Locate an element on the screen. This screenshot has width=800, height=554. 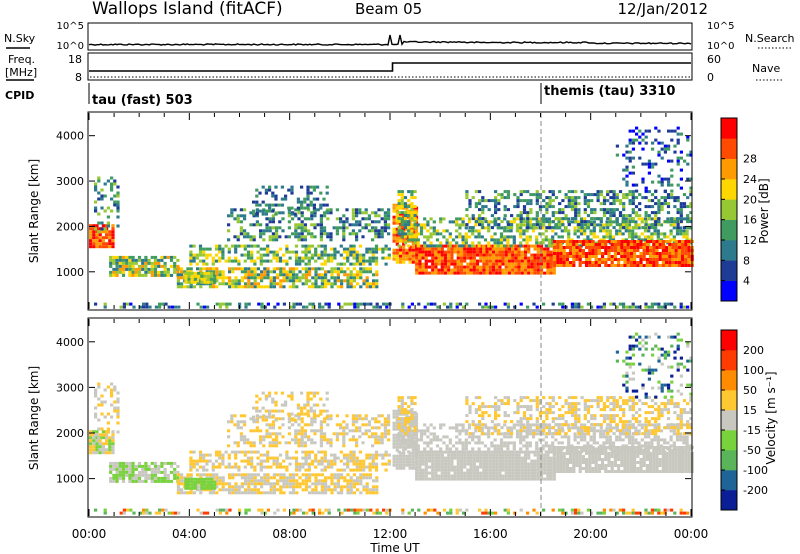
power-cell-2073 is located at coordinates (508, 237).